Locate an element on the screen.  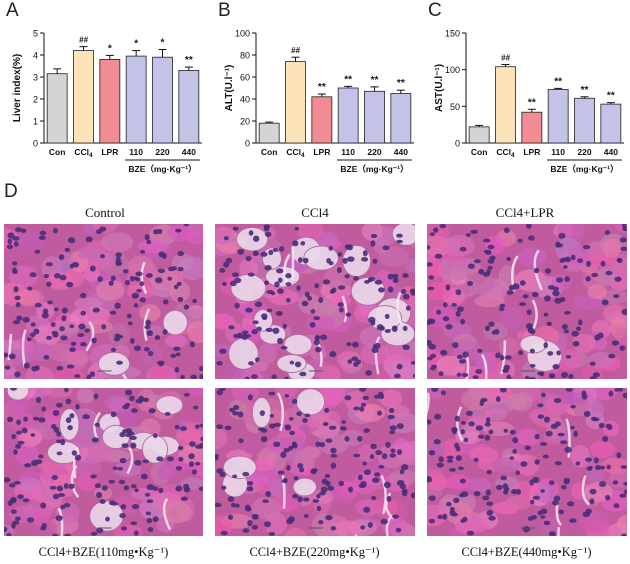
histology-caption-bze-110: CCl4+BZE(110mg•Kg⁻¹) is located at coordinates (103, 552).